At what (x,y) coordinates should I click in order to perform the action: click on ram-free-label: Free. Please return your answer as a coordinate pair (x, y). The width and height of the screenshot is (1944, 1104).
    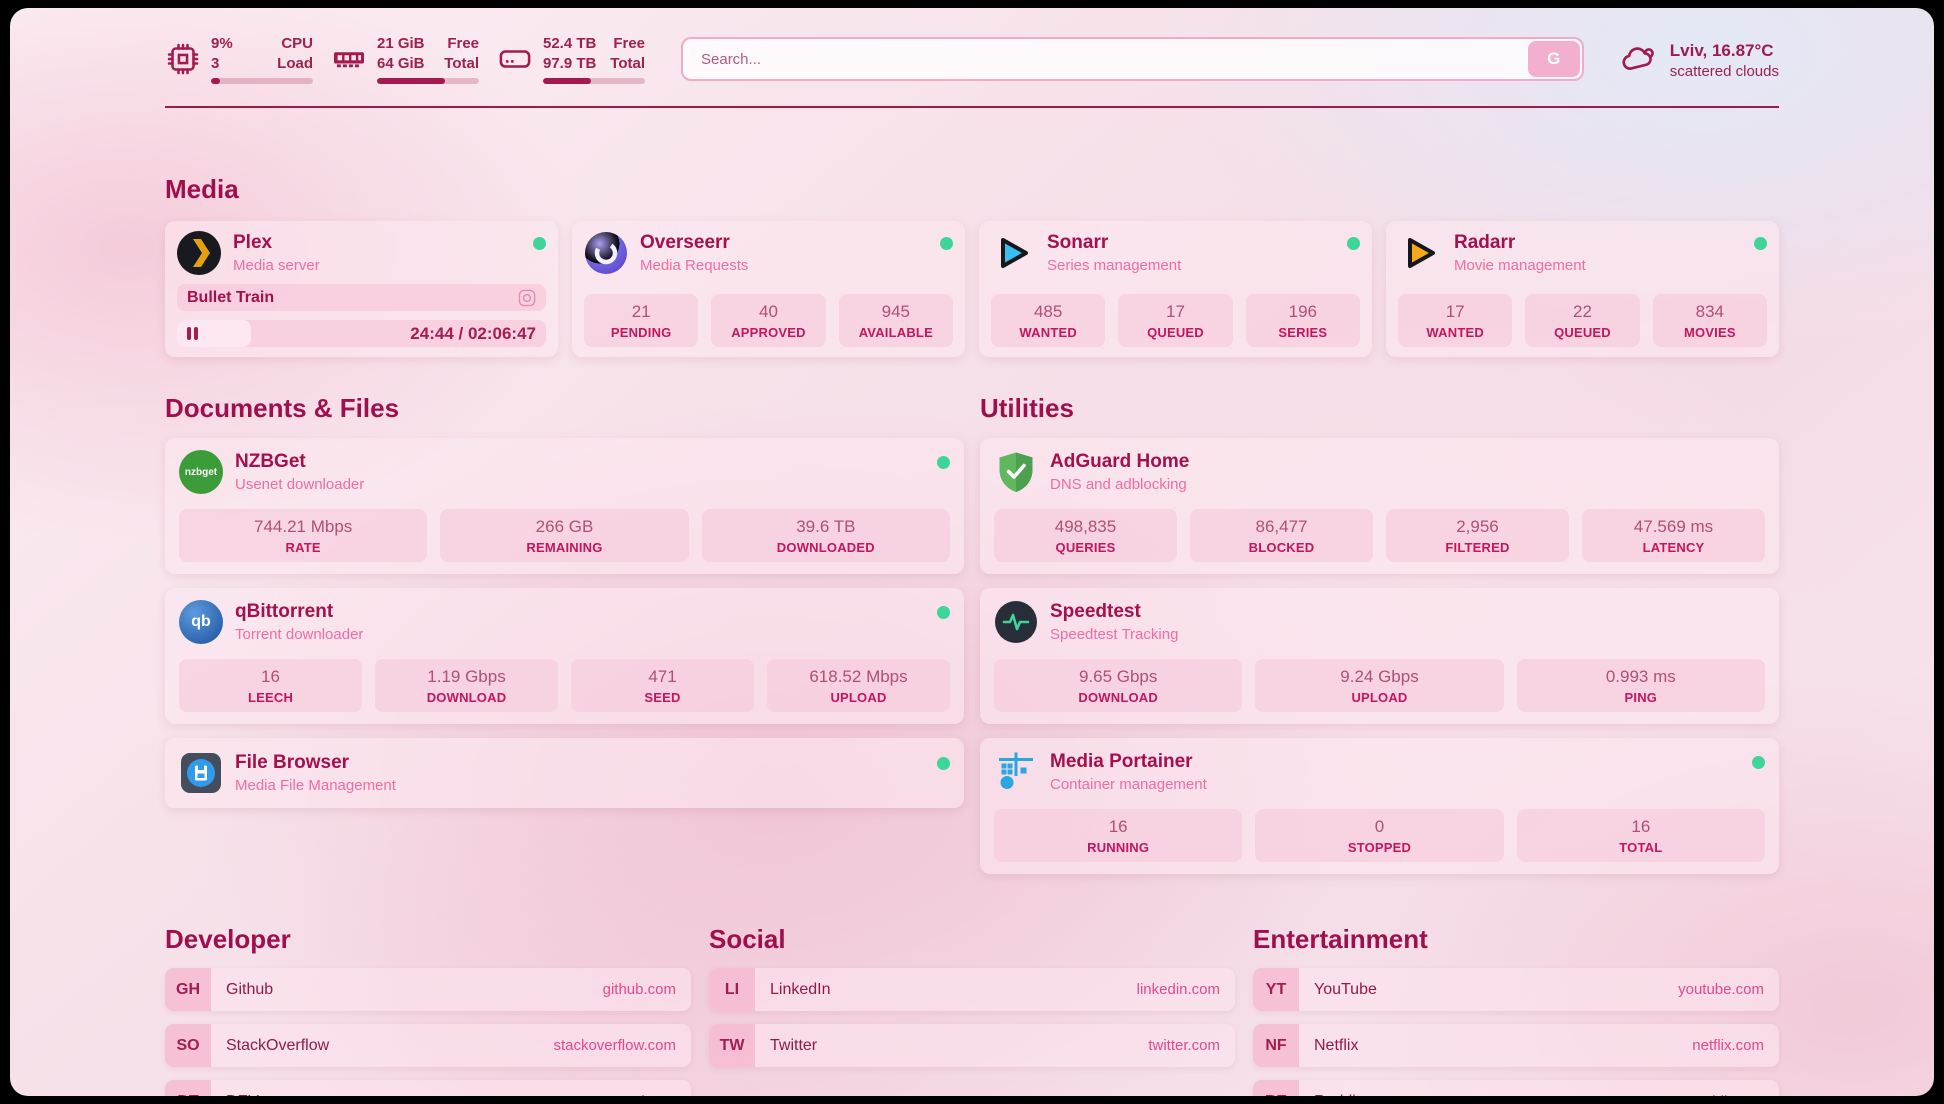
    Looking at the image, I should click on (463, 43).